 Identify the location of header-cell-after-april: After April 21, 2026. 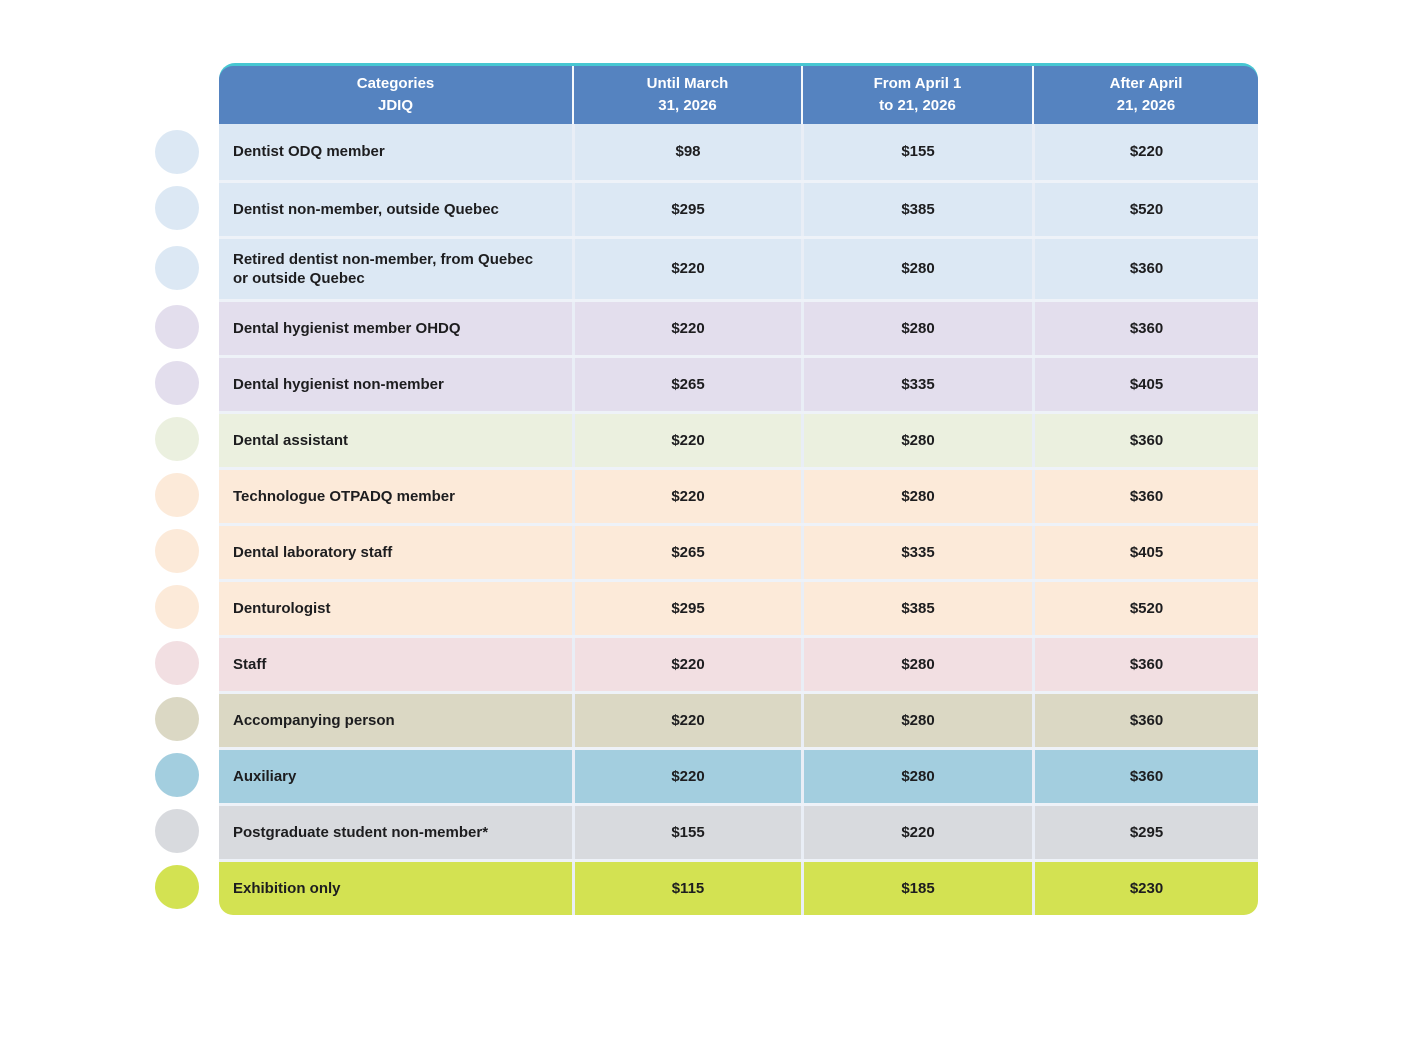
(1145, 95).